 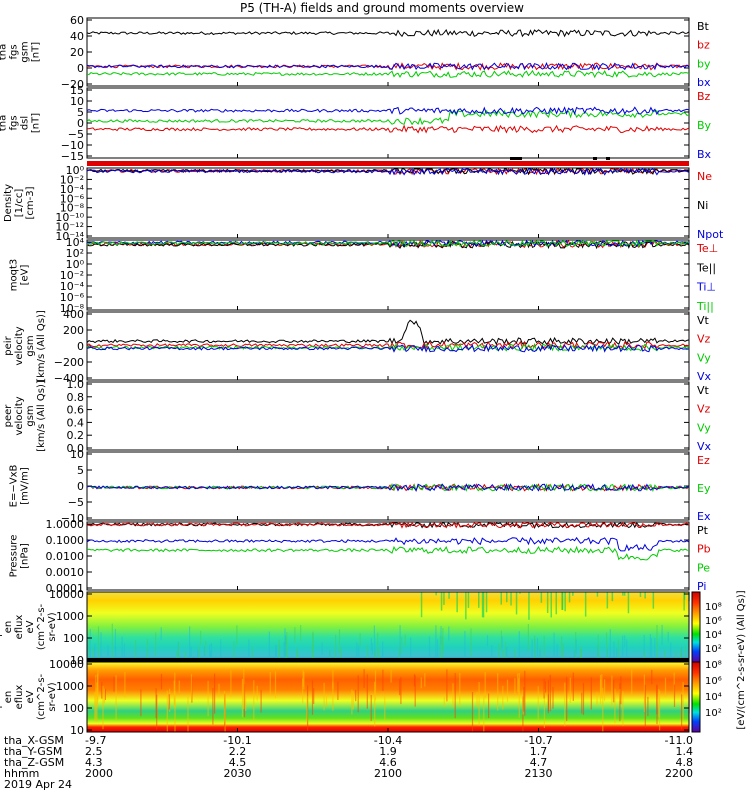 What do you see at coordinates (77, 20) in the screenshot?
I see `y-tick-label: 60` at bounding box center [77, 20].